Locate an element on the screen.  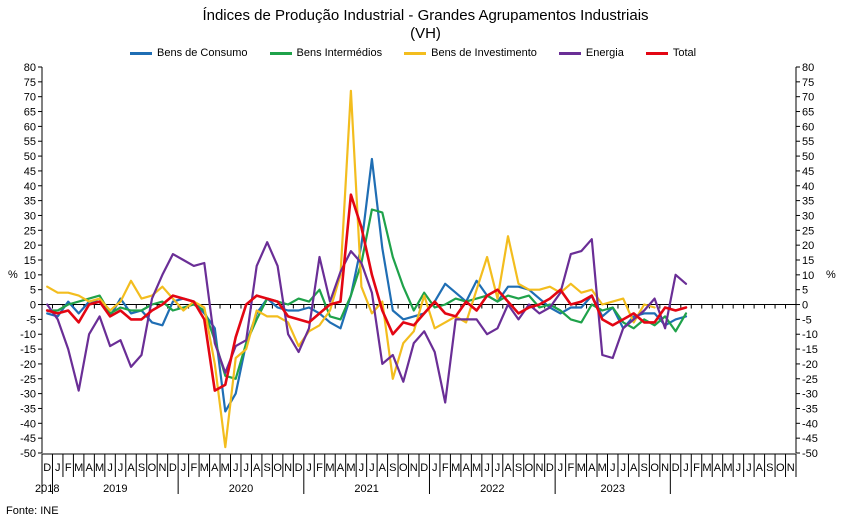
y-tick-label-right: 60 is located at coordinates (808, 127).